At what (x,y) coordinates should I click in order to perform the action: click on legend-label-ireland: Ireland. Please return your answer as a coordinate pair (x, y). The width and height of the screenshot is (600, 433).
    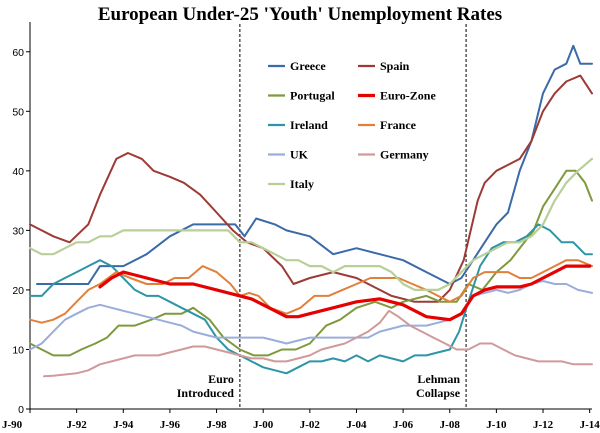
    Looking at the image, I should click on (309, 125).